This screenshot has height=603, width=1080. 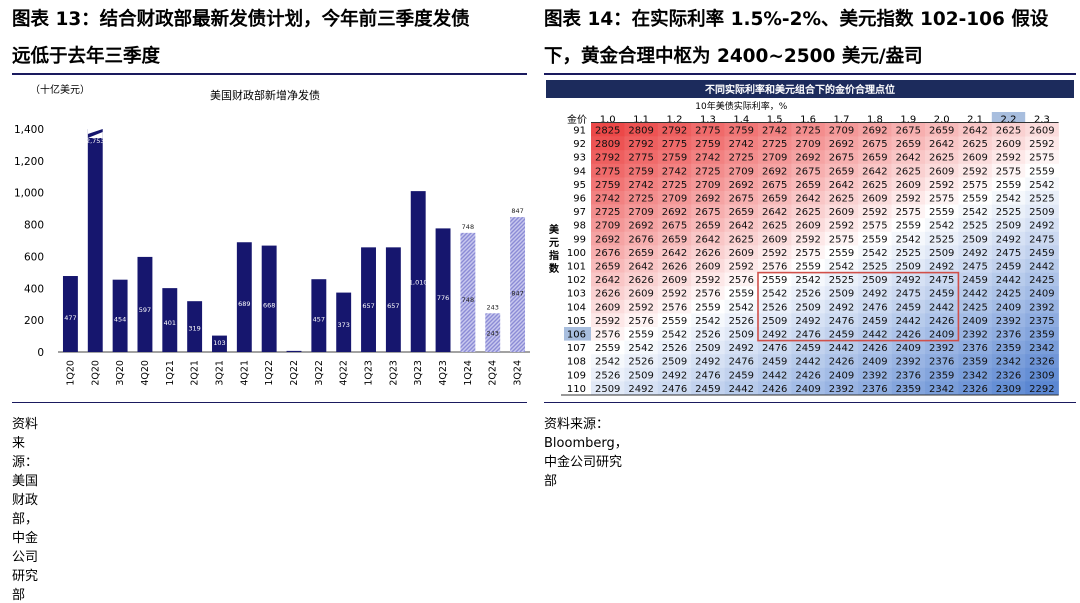 I want to click on heatmap-header-bar, so click(x=810, y=89).